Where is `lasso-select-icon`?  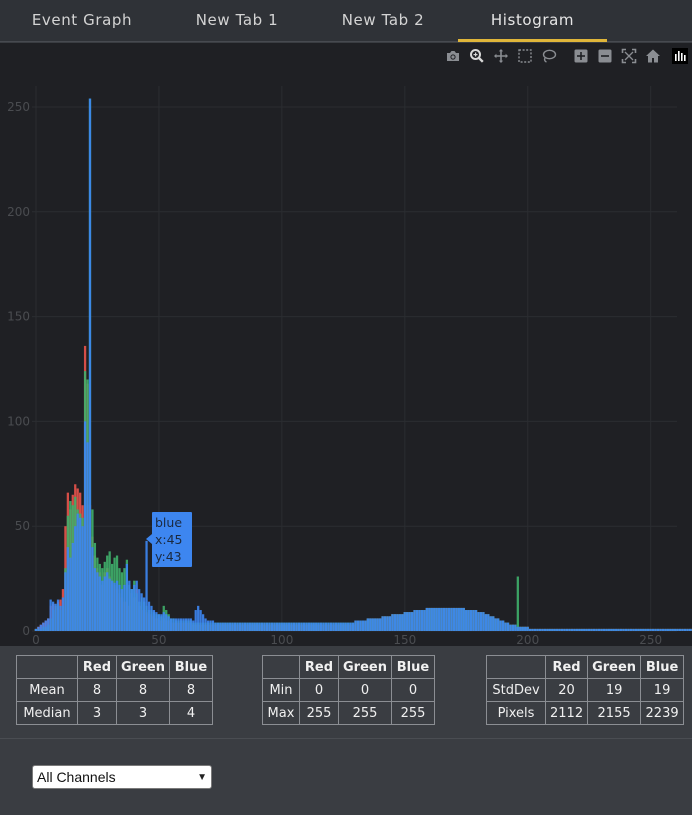
lasso-select-icon is located at coordinates (549, 56).